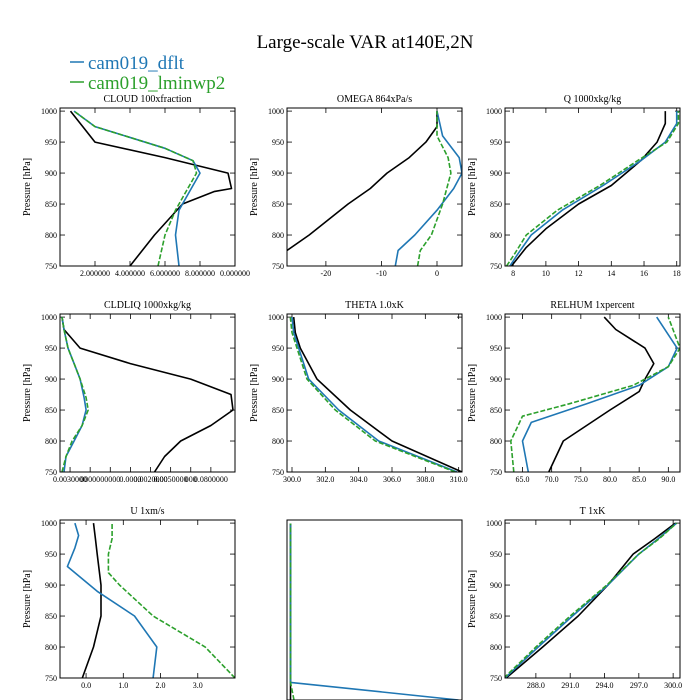 The image size is (700, 700). Describe the element at coordinates (374, 305) in the screenshot. I see `panel-title: THETA 1.0xK` at that location.